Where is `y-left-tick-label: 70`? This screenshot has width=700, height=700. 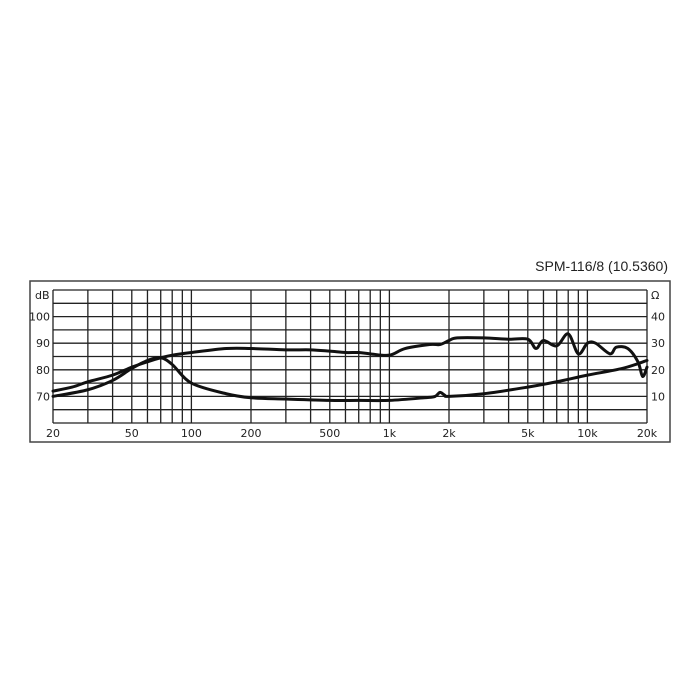 y-left-tick-label: 70 is located at coordinates (43, 396).